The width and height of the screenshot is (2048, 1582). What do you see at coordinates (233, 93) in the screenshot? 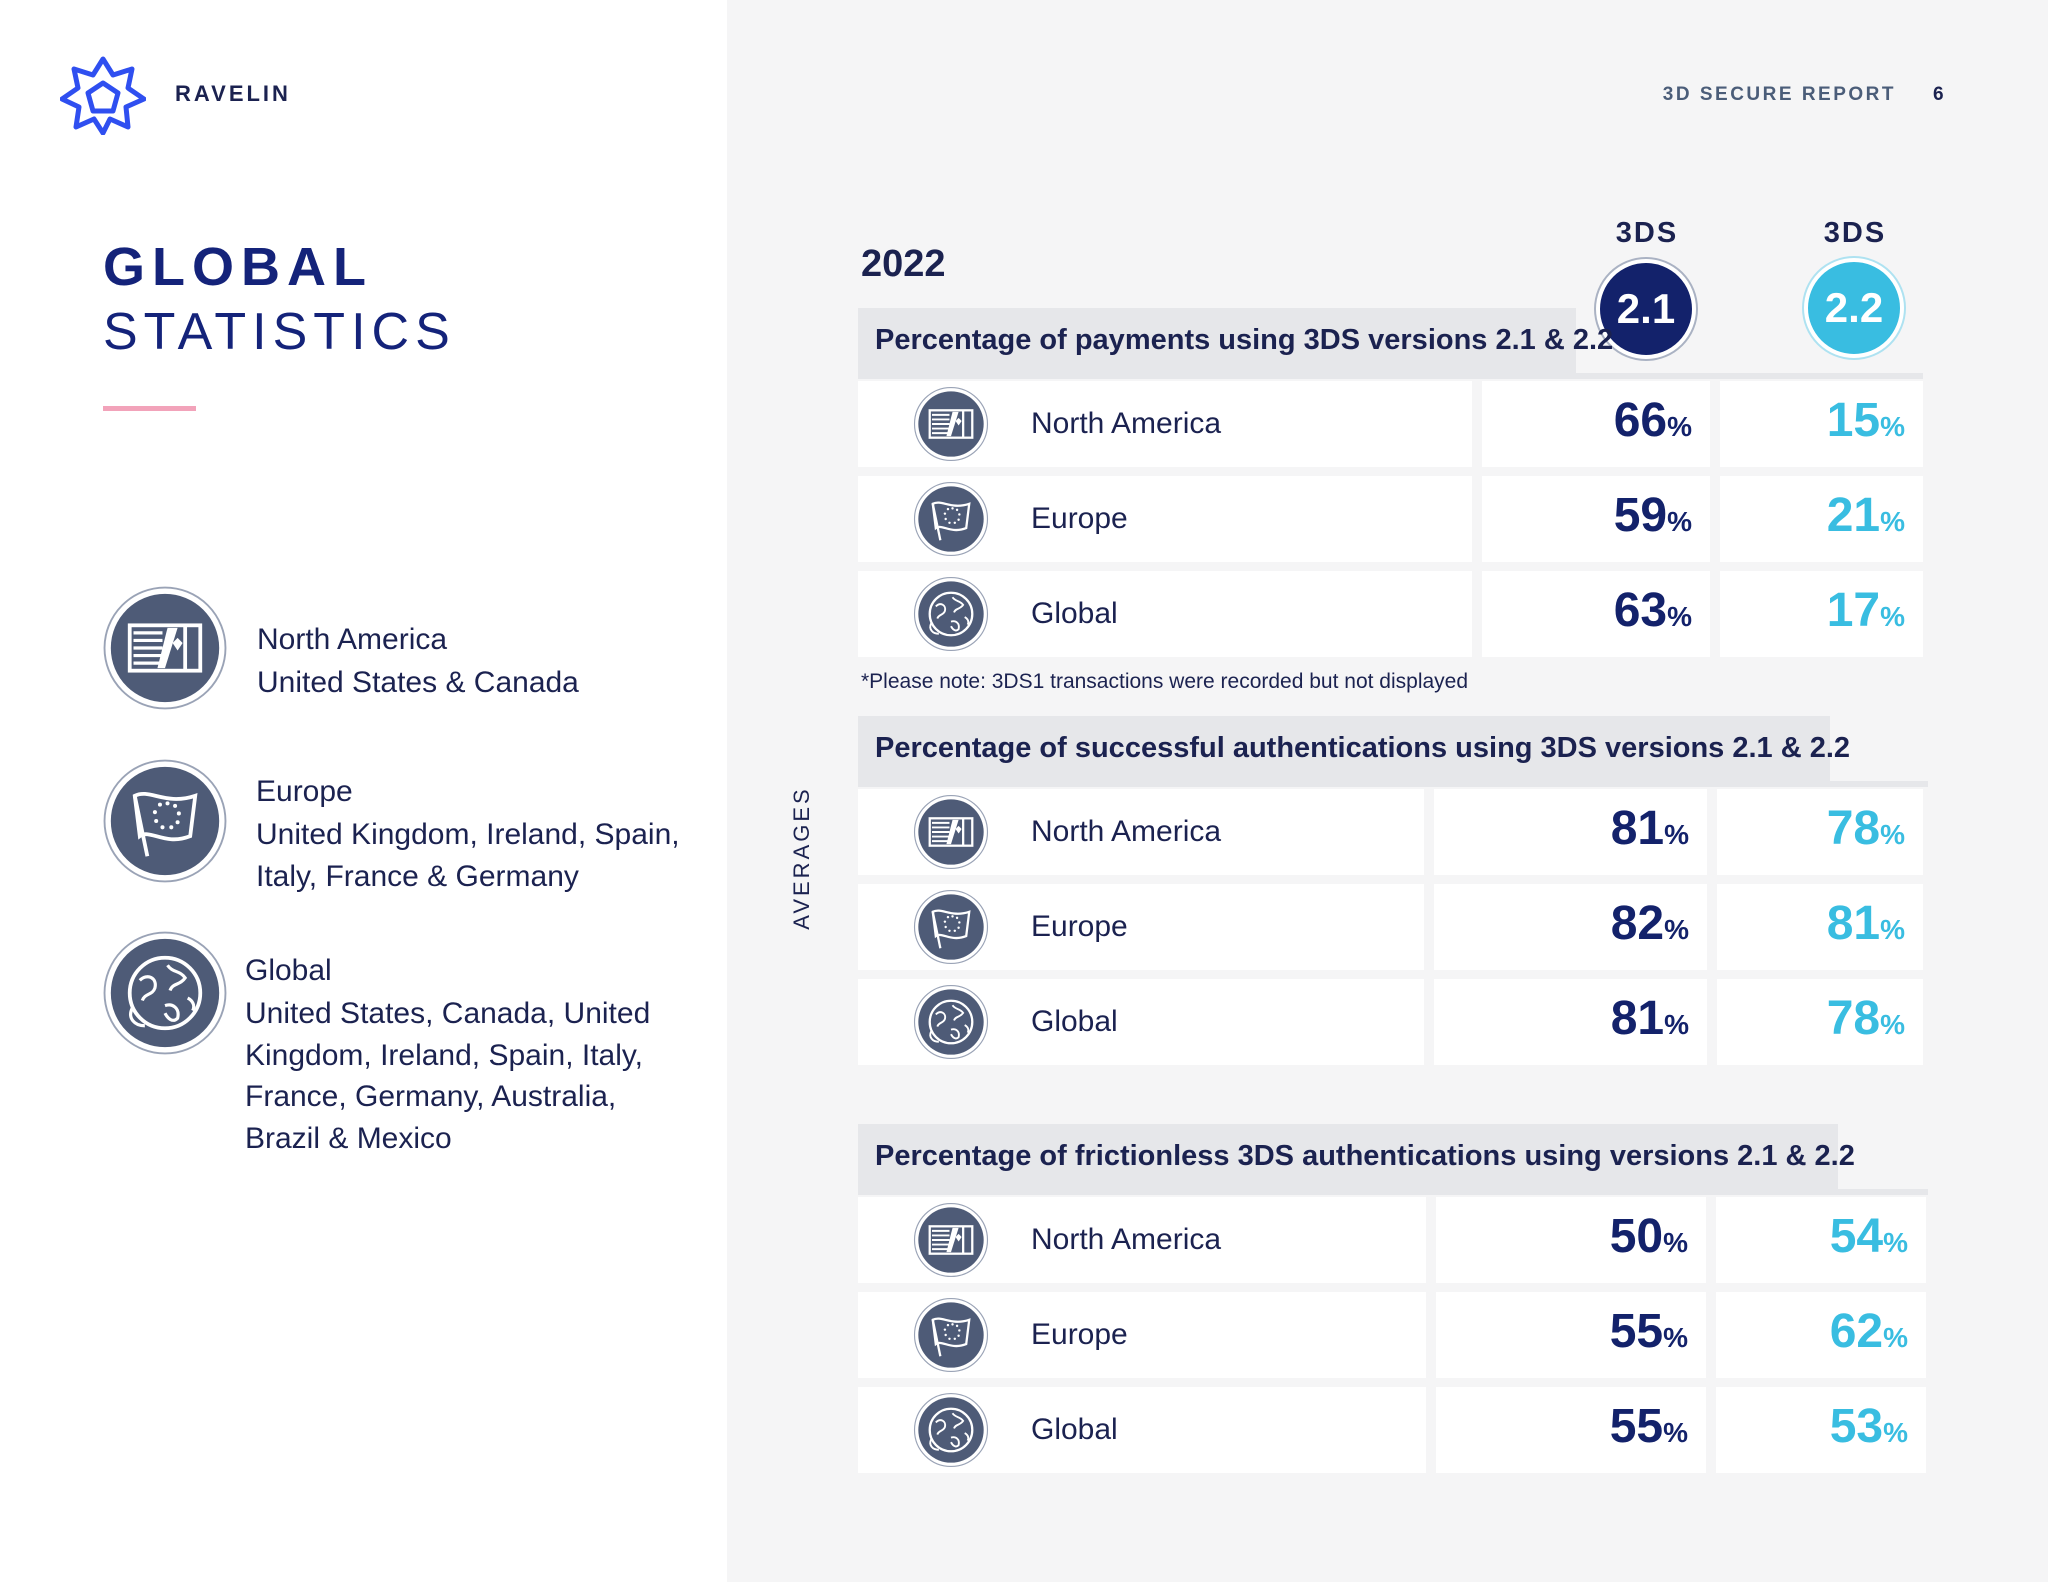
I see `brand-name: RAVELIN` at bounding box center [233, 93].